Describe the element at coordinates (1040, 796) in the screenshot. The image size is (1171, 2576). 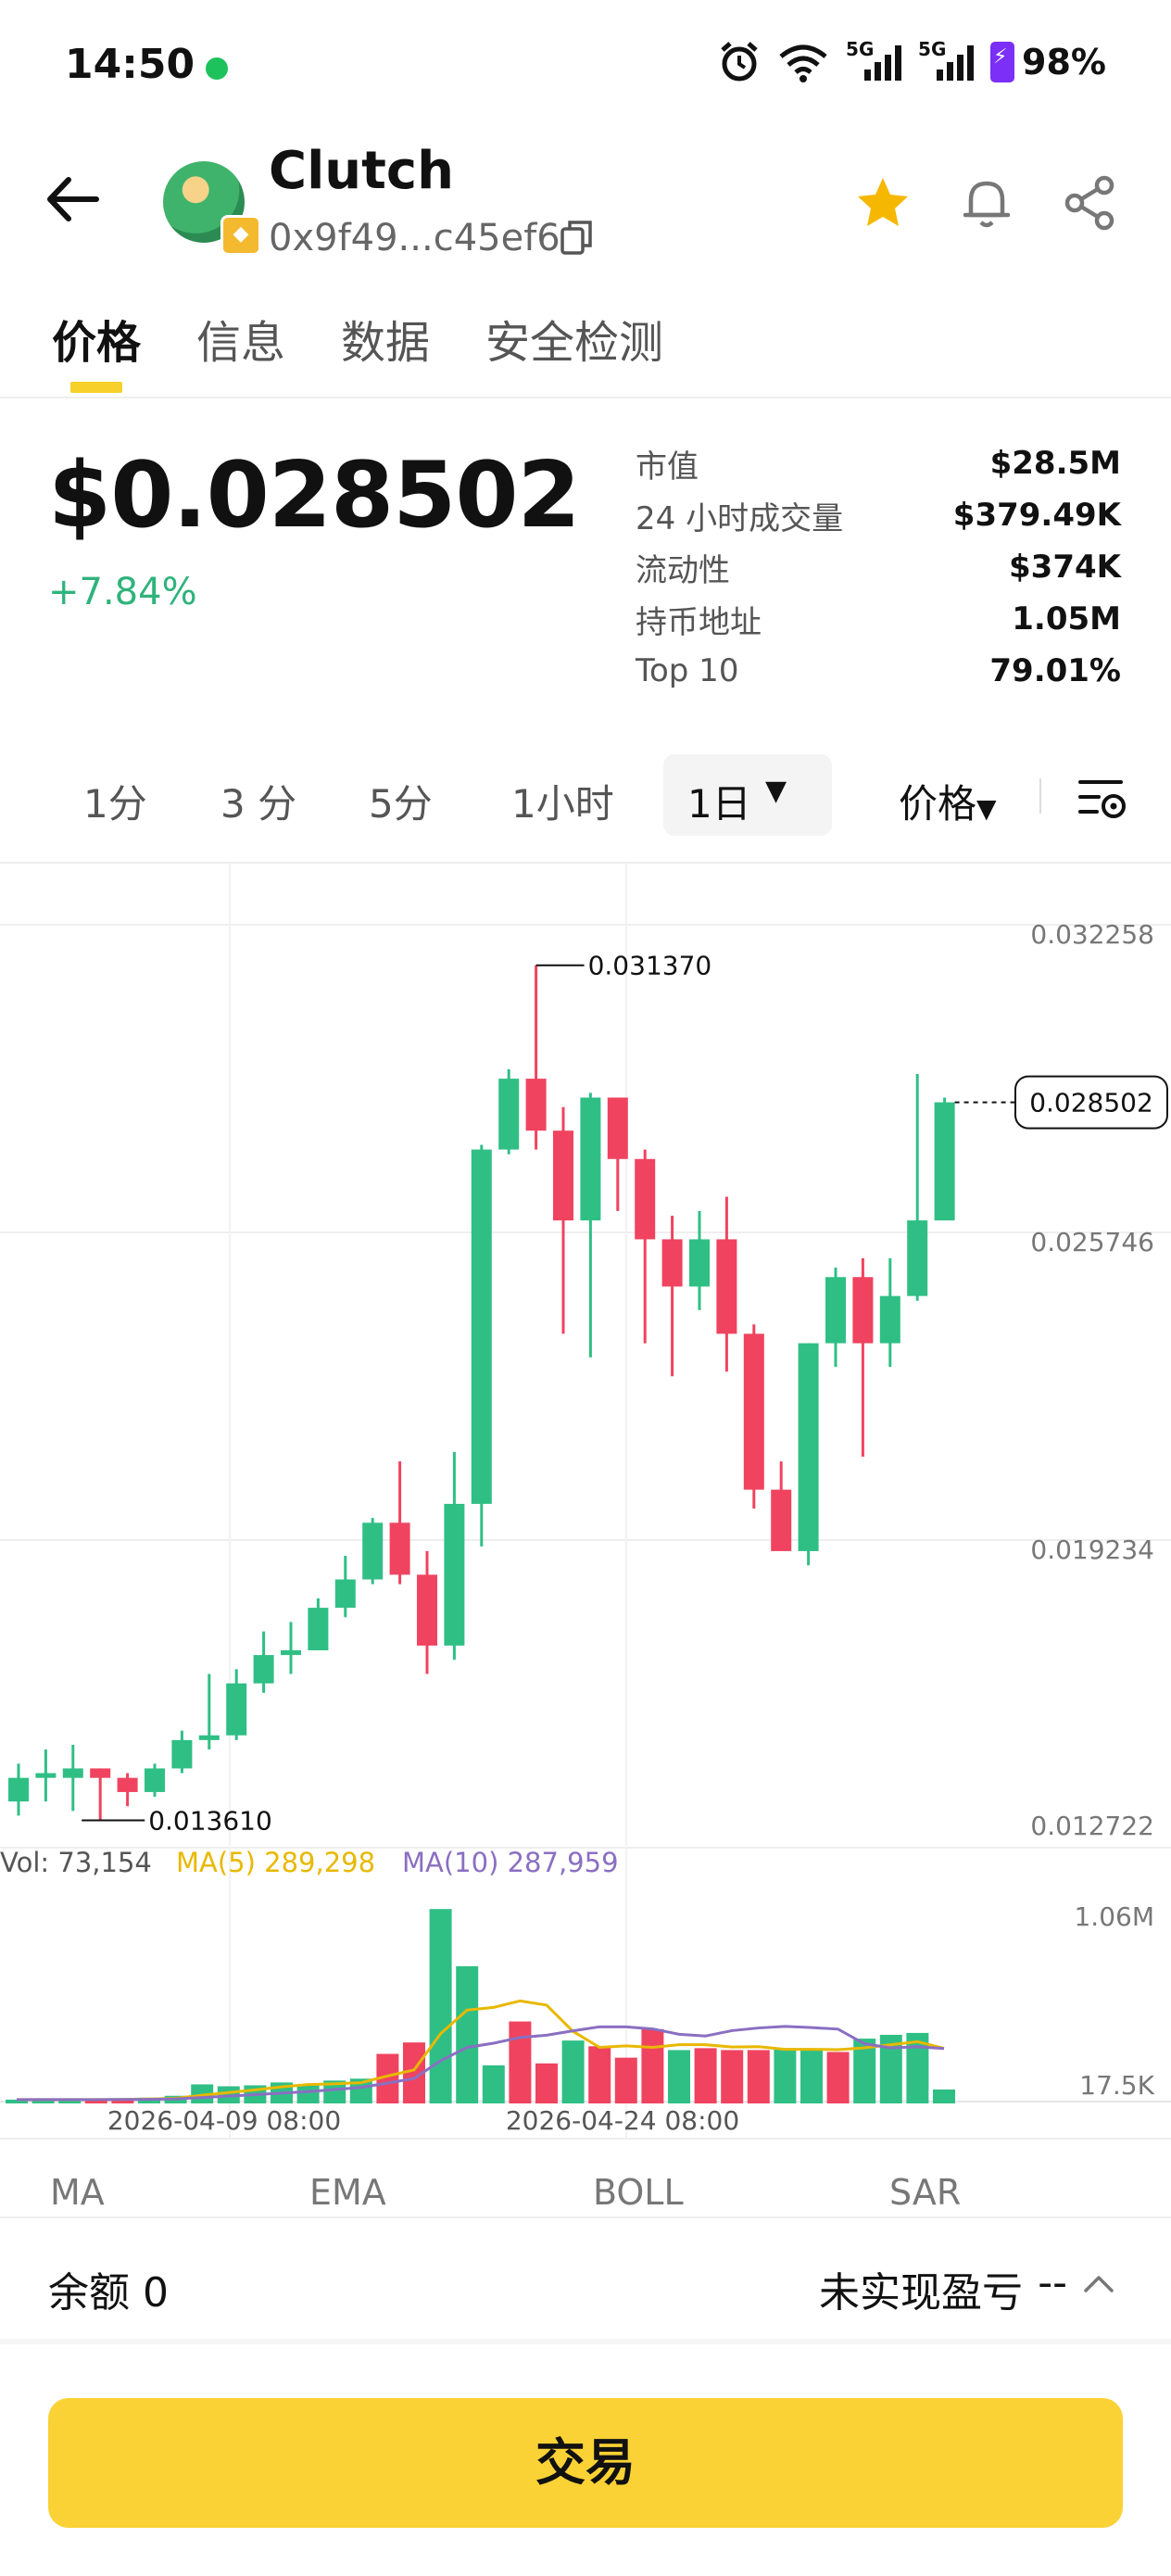
I see `interval-divider` at that location.